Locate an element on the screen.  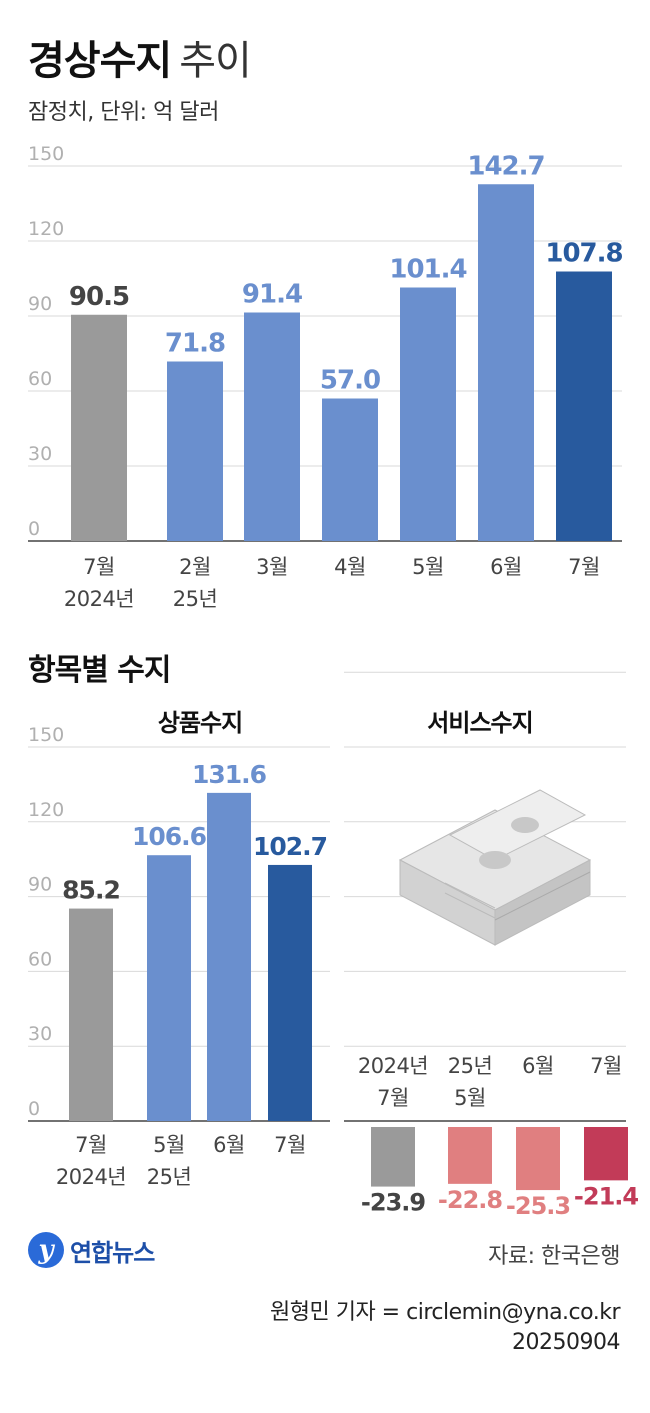
bar-value-label: 101.4 is located at coordinates (427, 270).